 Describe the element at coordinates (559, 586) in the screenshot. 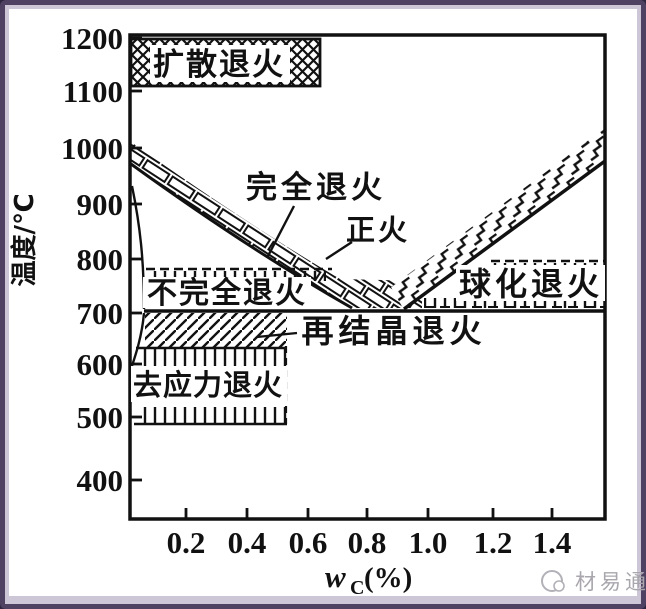

I see `watermark-logo-dot` at that location.